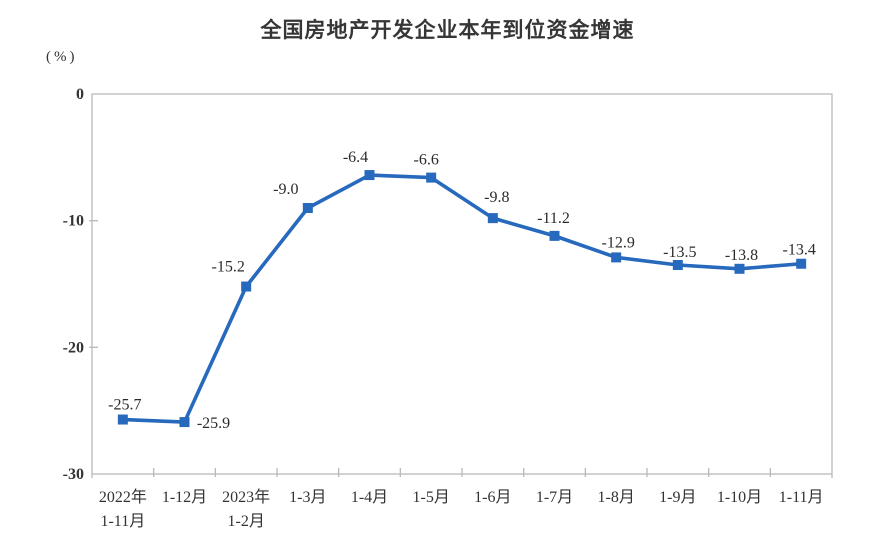 The height and width of the screenshot is (553, 895). I want to click on x-tick-label: 1-9月, so click(677, 497).